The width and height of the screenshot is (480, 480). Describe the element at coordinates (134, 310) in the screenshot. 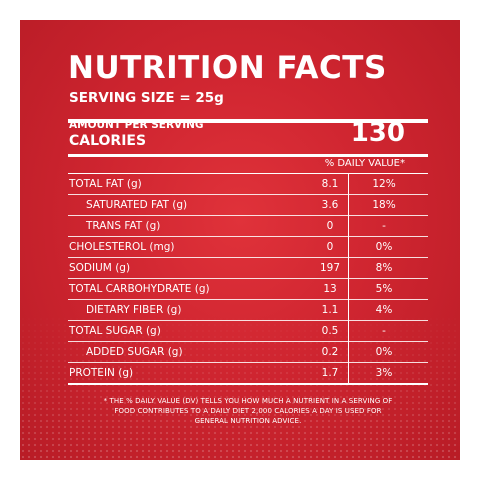

I see `nutrient-name: DIETARY FIBER (g)` at that location.